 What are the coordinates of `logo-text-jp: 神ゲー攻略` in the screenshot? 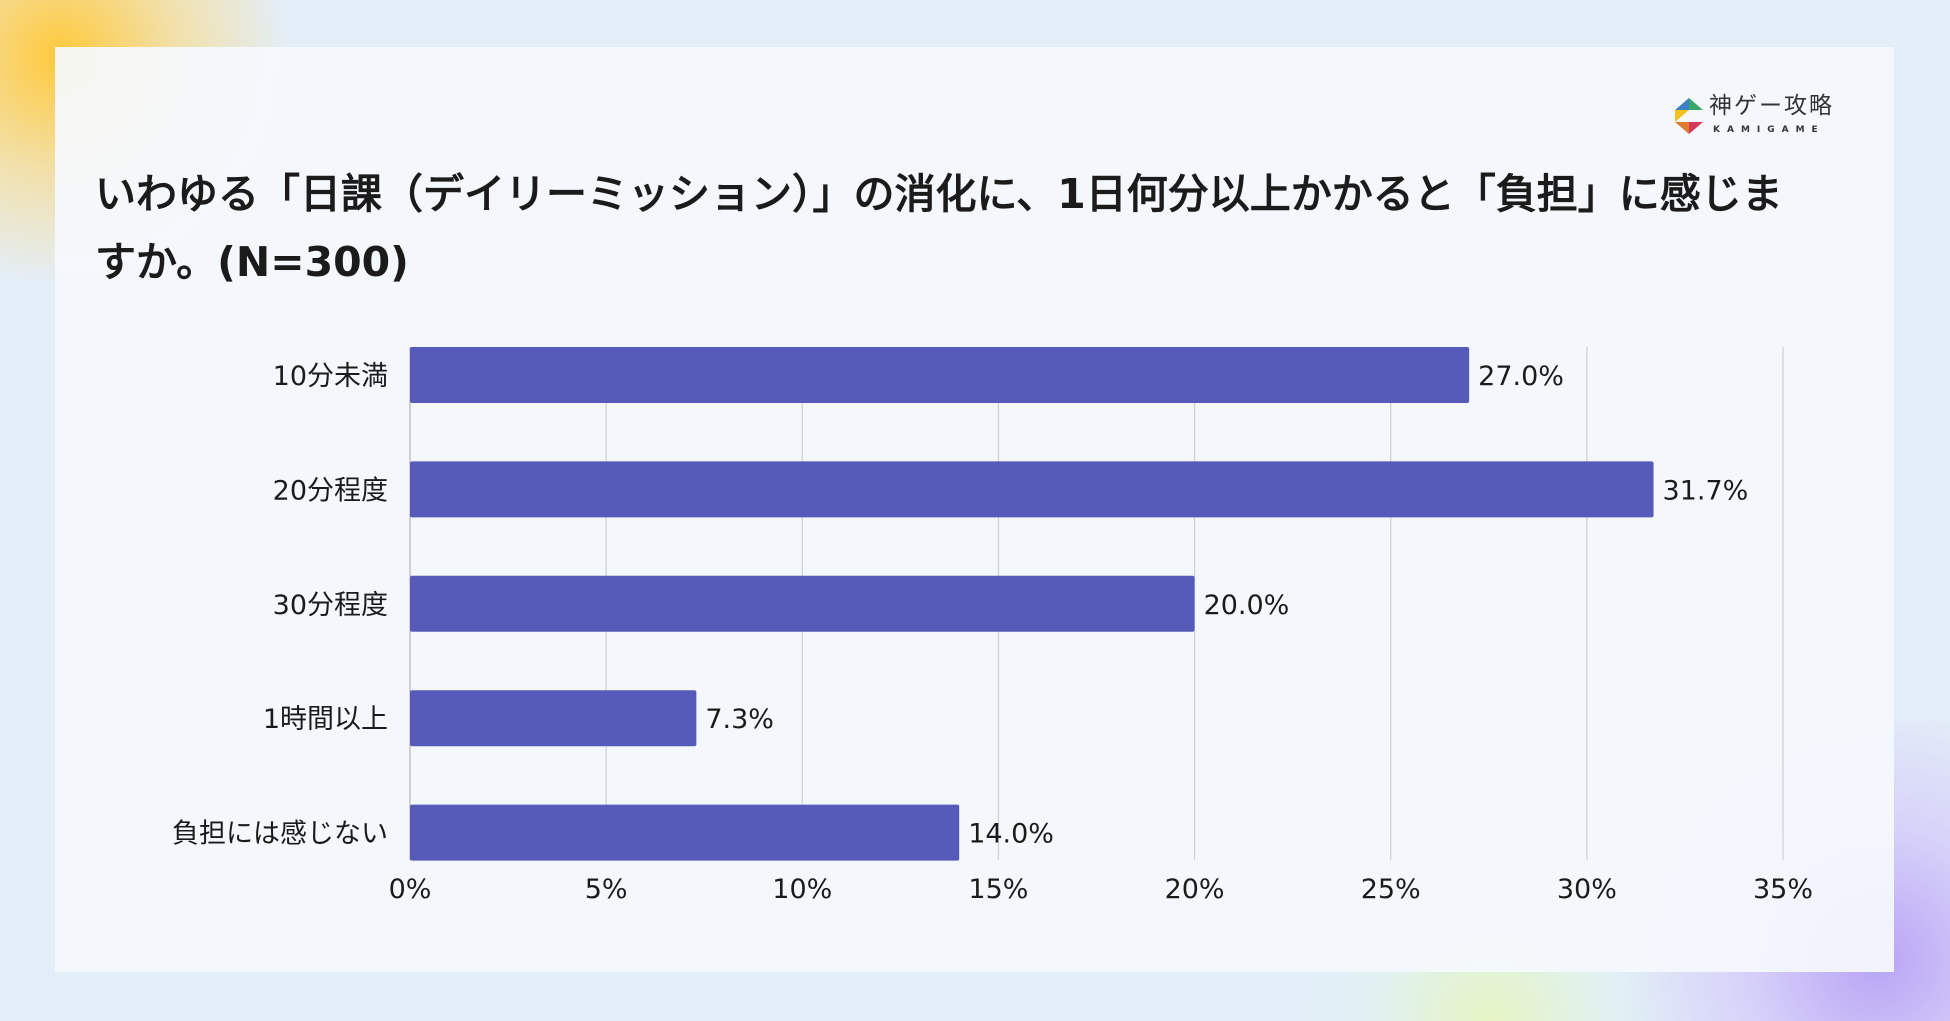 It's located at (1771, 106).